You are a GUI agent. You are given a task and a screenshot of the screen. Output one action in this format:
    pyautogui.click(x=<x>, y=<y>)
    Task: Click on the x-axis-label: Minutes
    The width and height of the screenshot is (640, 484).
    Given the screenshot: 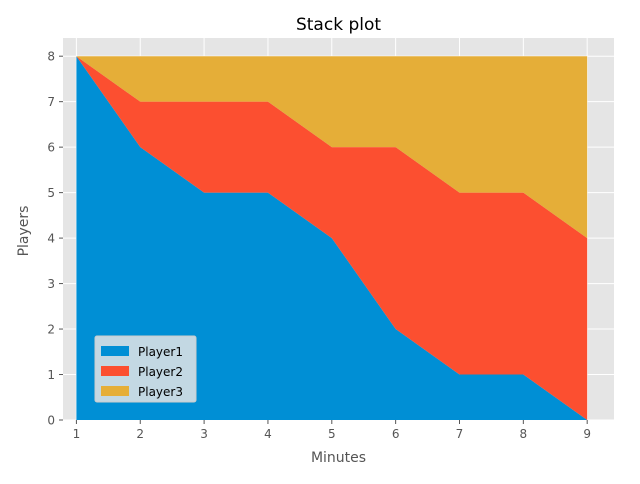 What is the action you would take?
    pyautogui.click(x=338, y=458)
    